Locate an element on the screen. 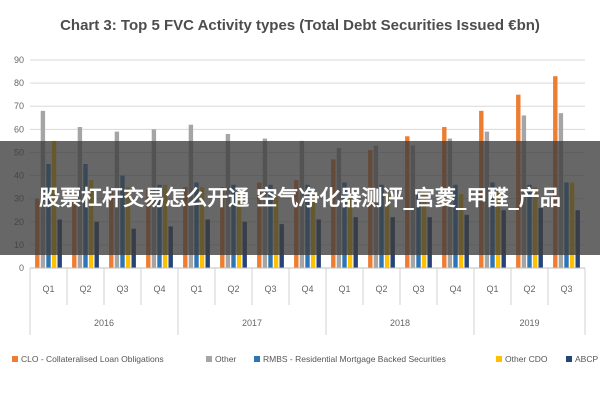  year-label: 2019 is located at coordinates (529, 323).